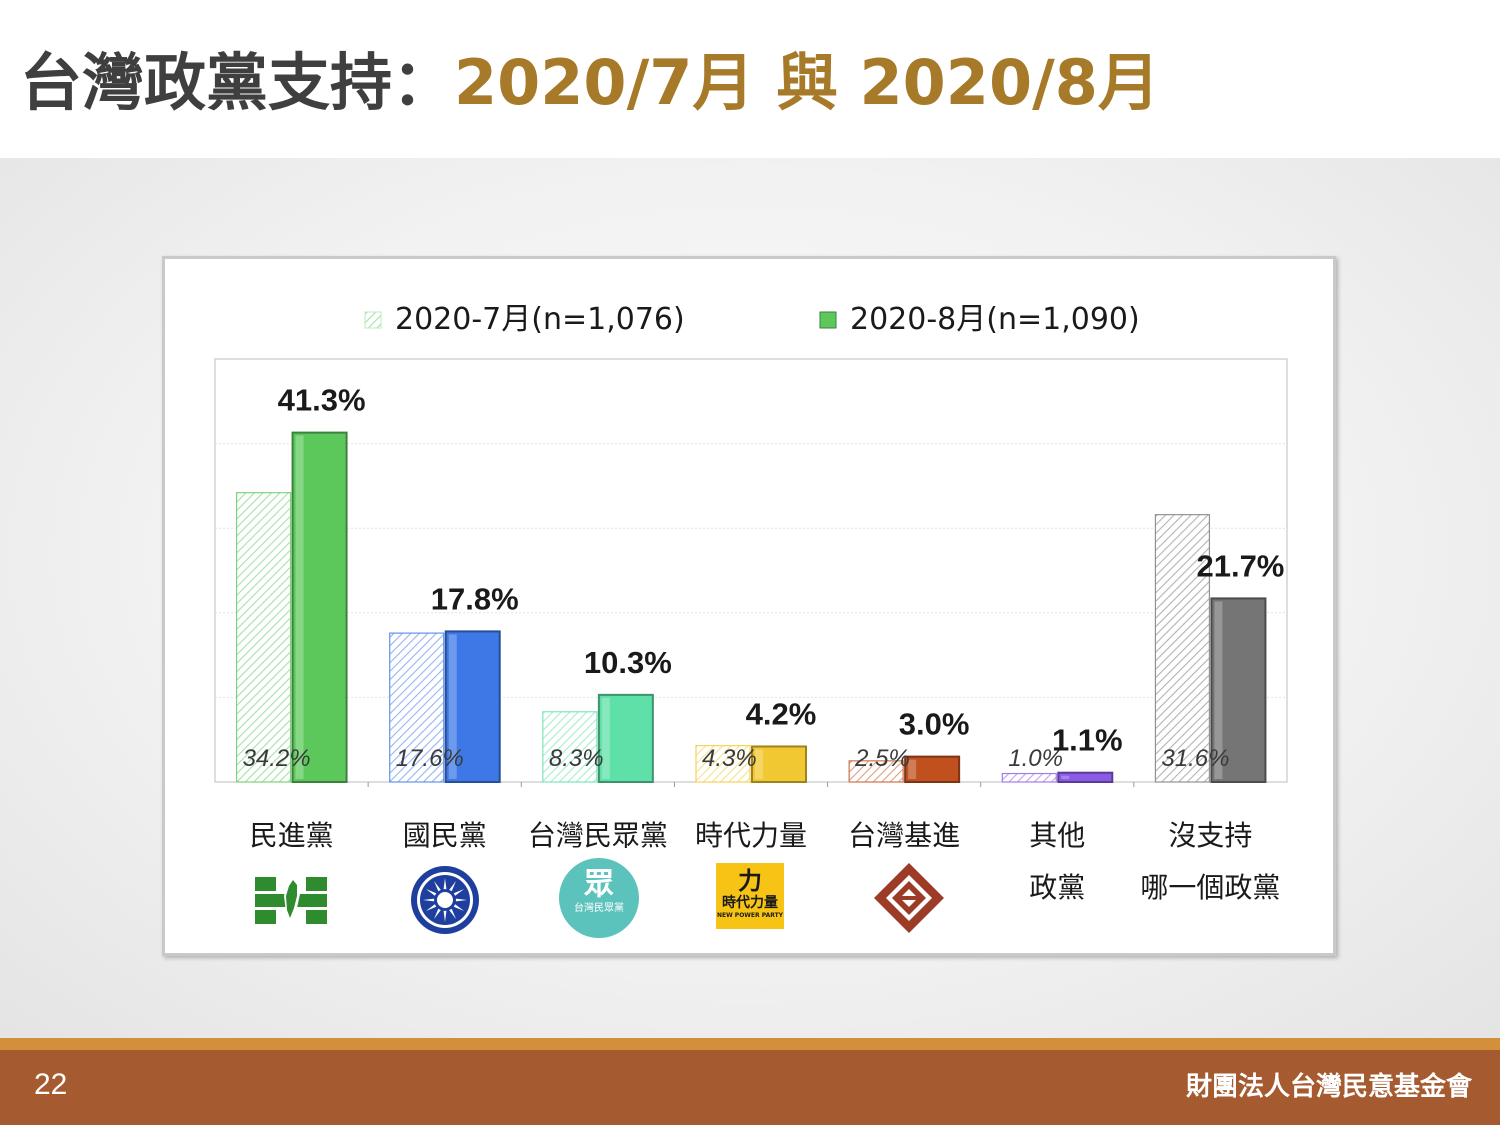  I want to click on footer-bar, so click(750, 1087).